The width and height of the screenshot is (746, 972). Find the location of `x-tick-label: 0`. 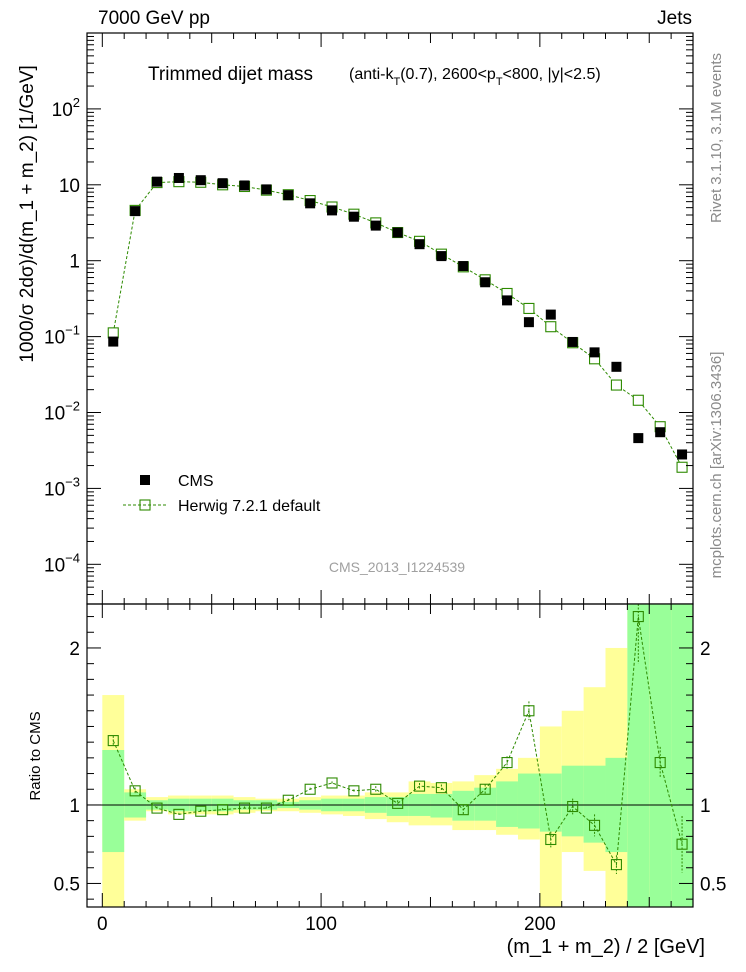

x-tick-label: 0 is located at coordinates (102, 924).